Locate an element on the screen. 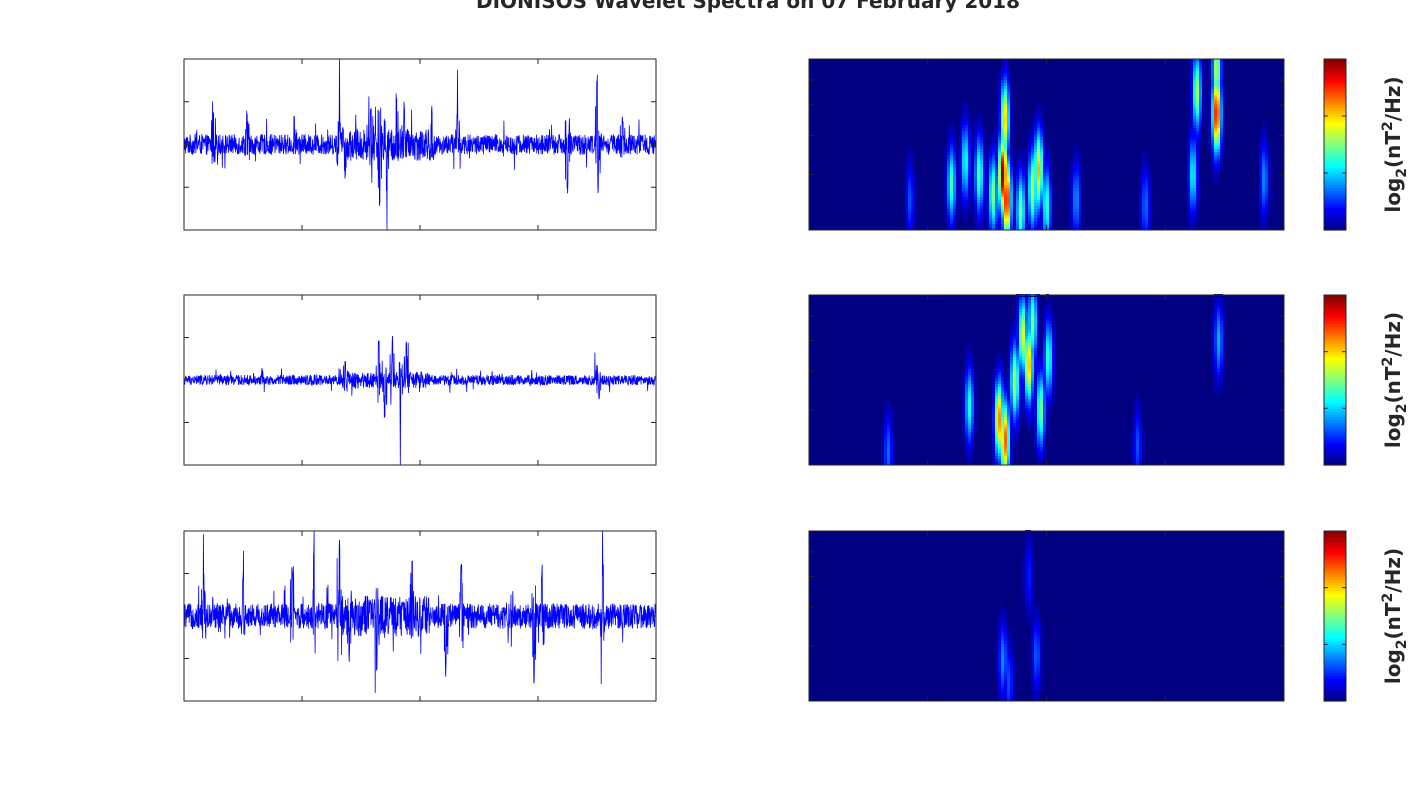 The height and width of the screenshot is (788, 1418). colorbar-label: log2(nT2/Hz) is located at coordinates (1395, 380).